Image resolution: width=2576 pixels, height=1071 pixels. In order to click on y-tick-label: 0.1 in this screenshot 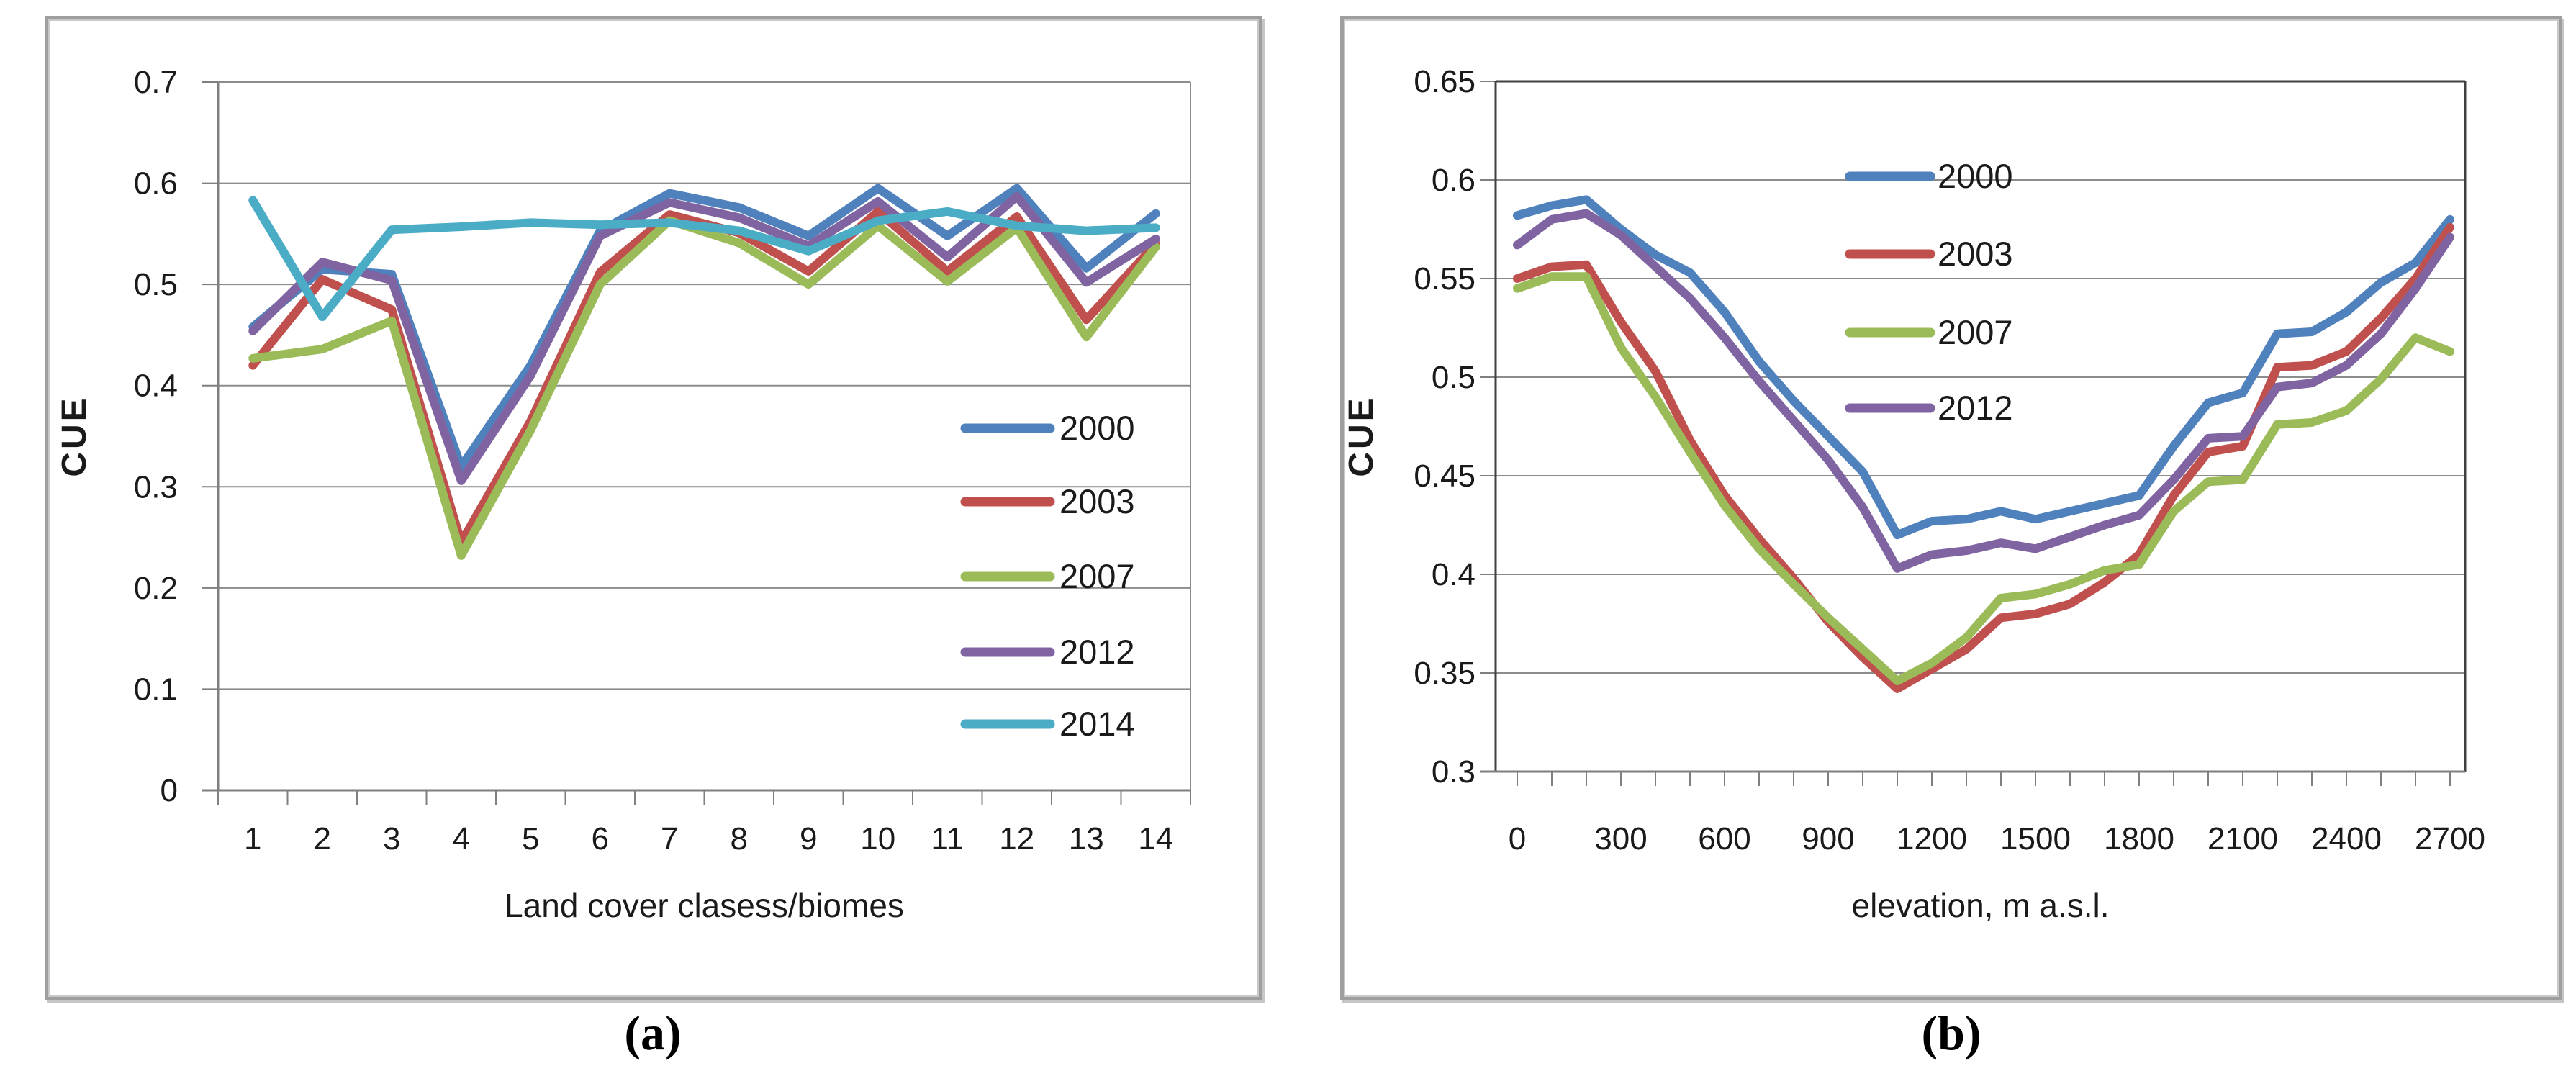, I will do `click(156, 689)`.